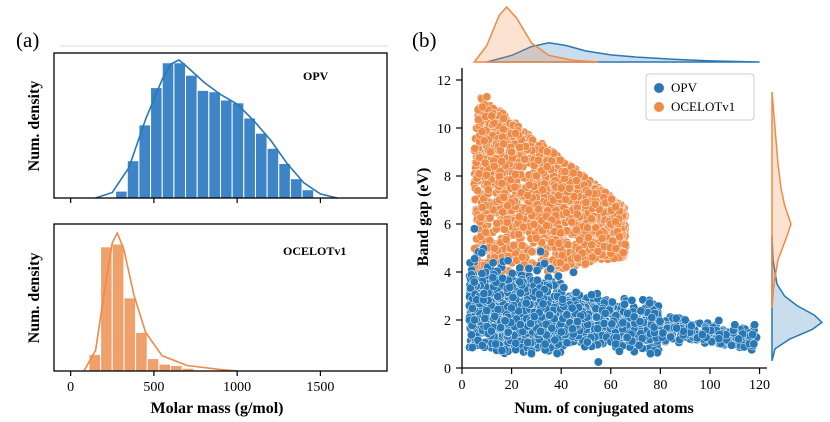  I want to click on panel-b-label: (b), so click(424, 40).